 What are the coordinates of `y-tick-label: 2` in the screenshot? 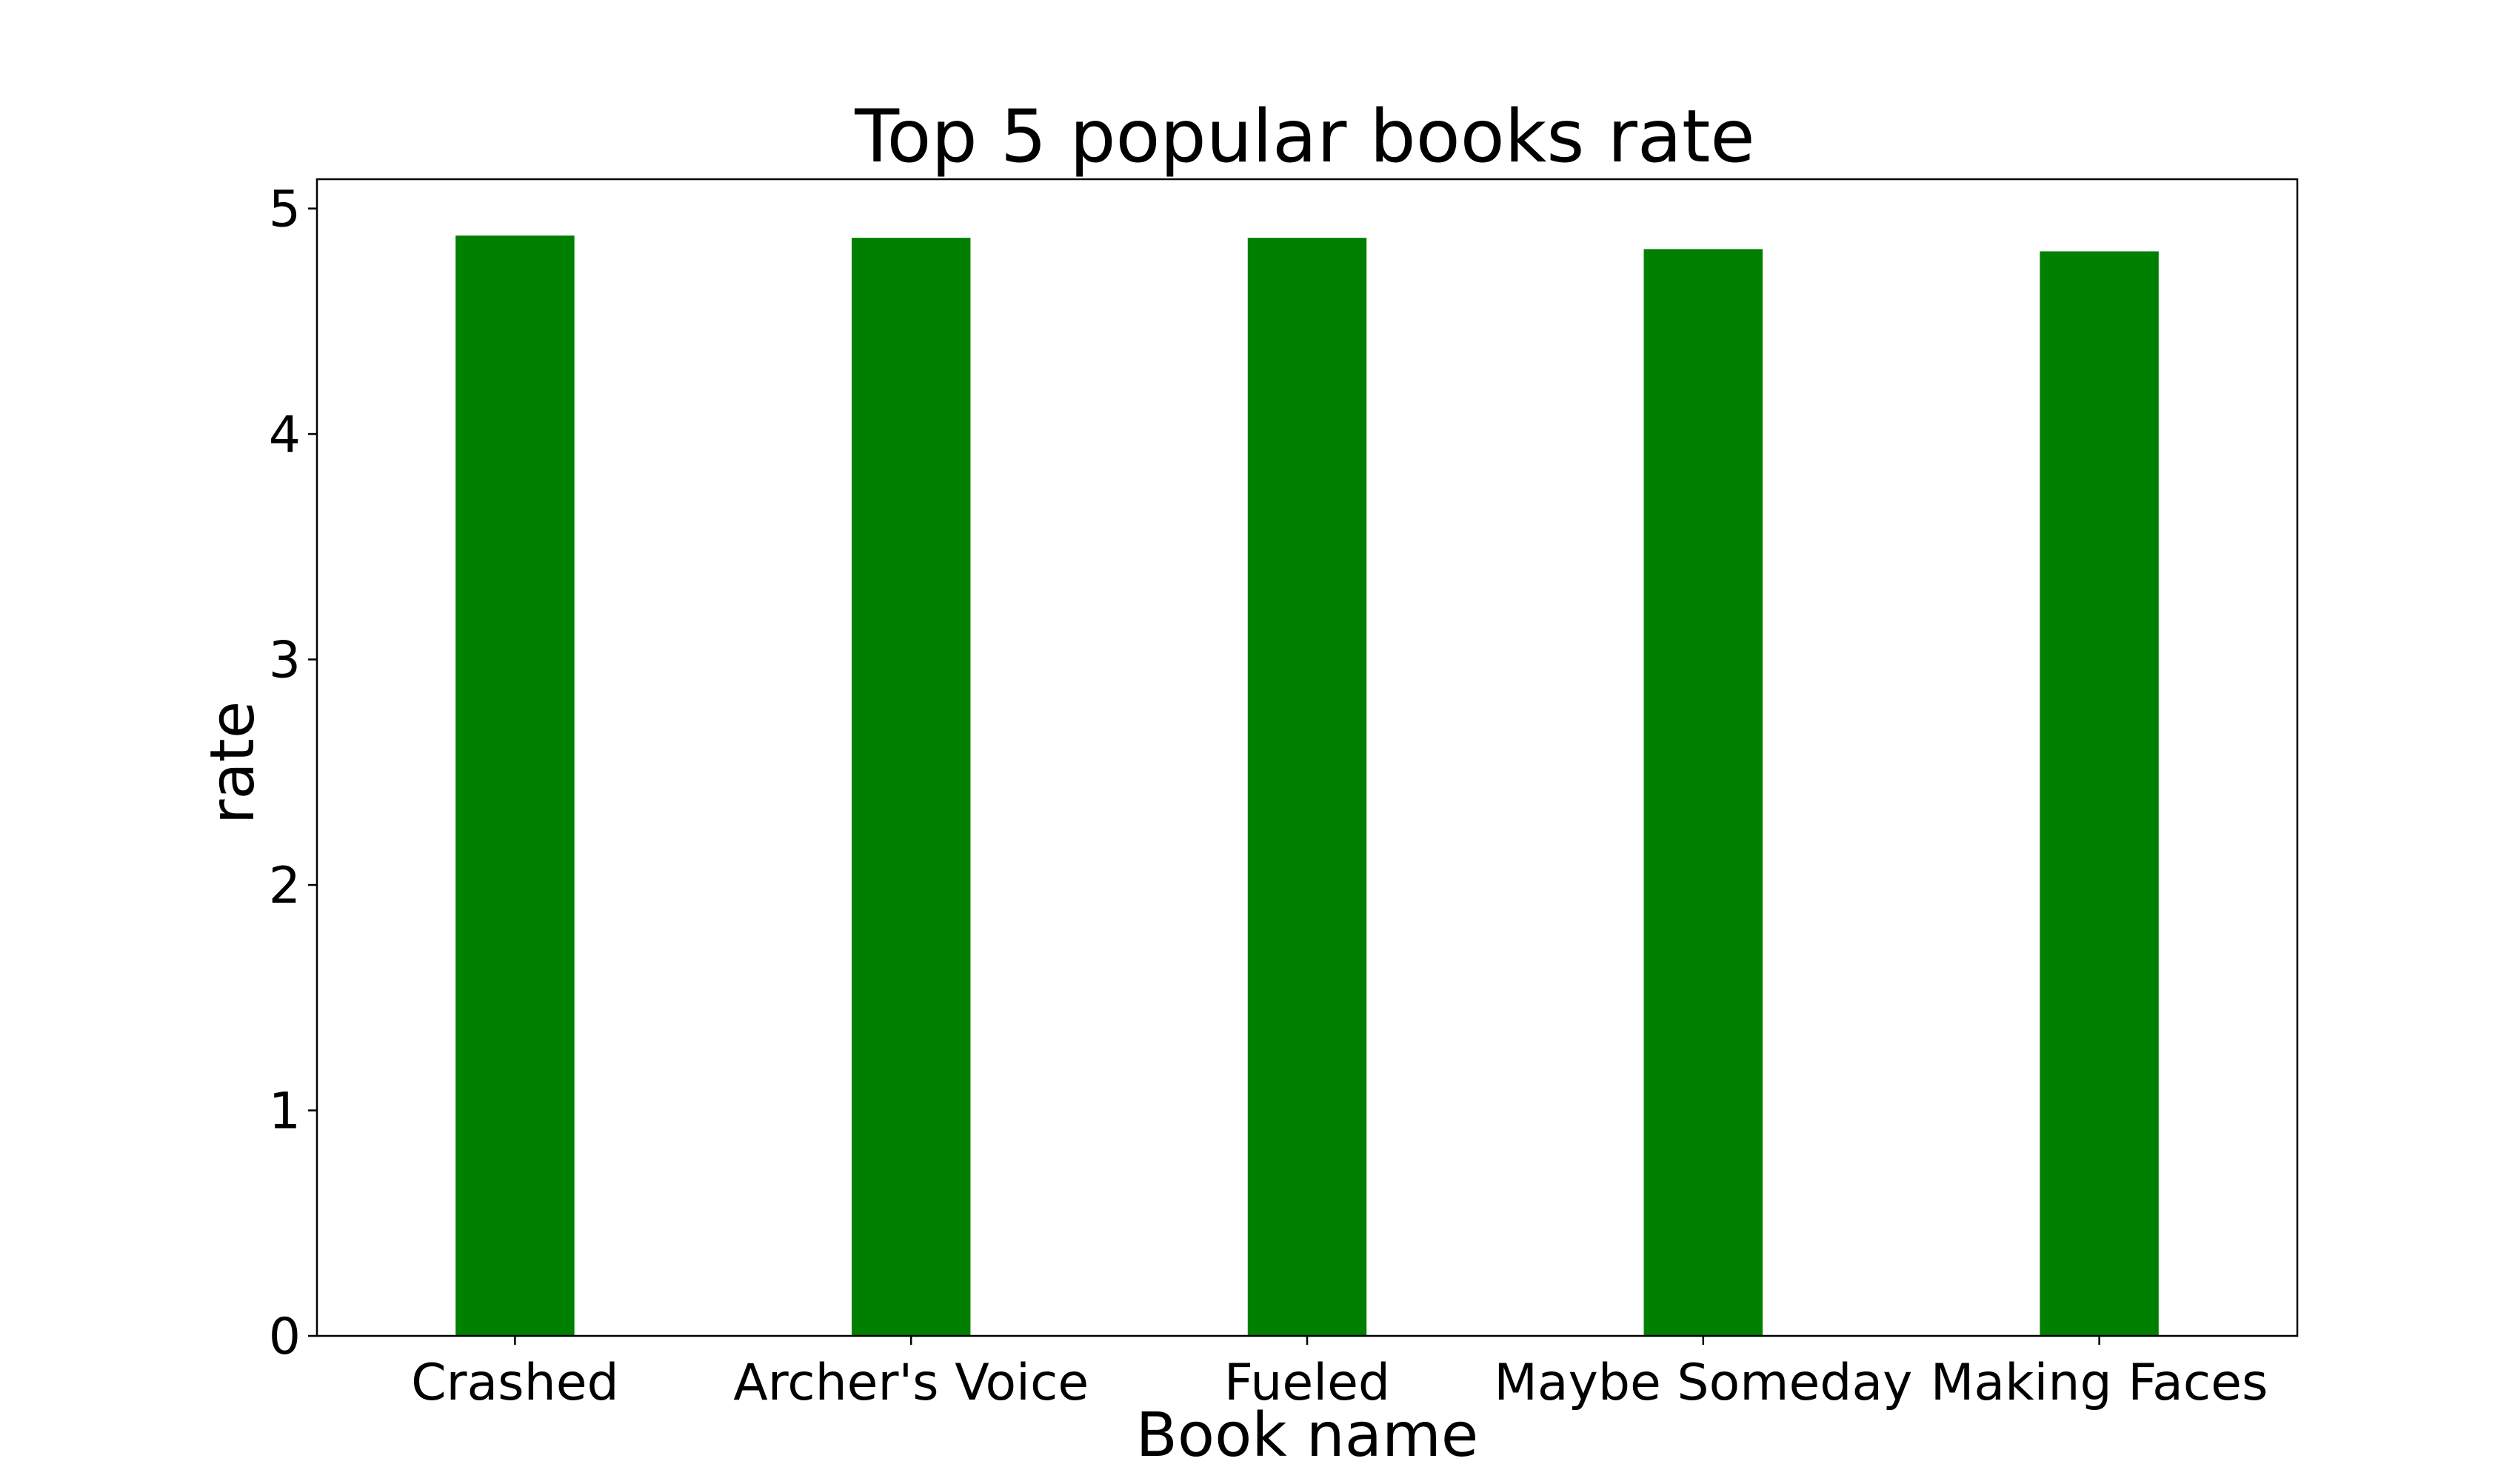 It's located at (285, 886).